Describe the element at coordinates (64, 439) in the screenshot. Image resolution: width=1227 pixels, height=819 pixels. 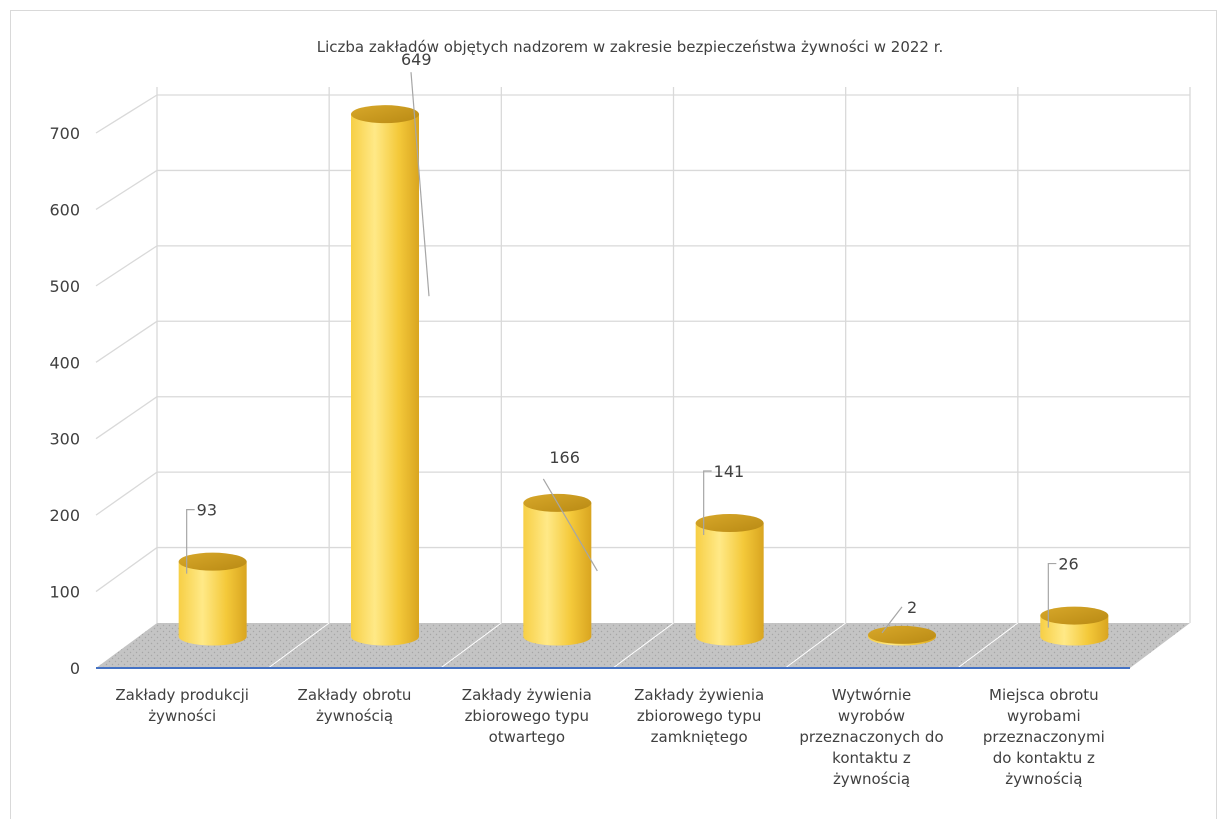
I see `y-tick-label: 300` at that location.